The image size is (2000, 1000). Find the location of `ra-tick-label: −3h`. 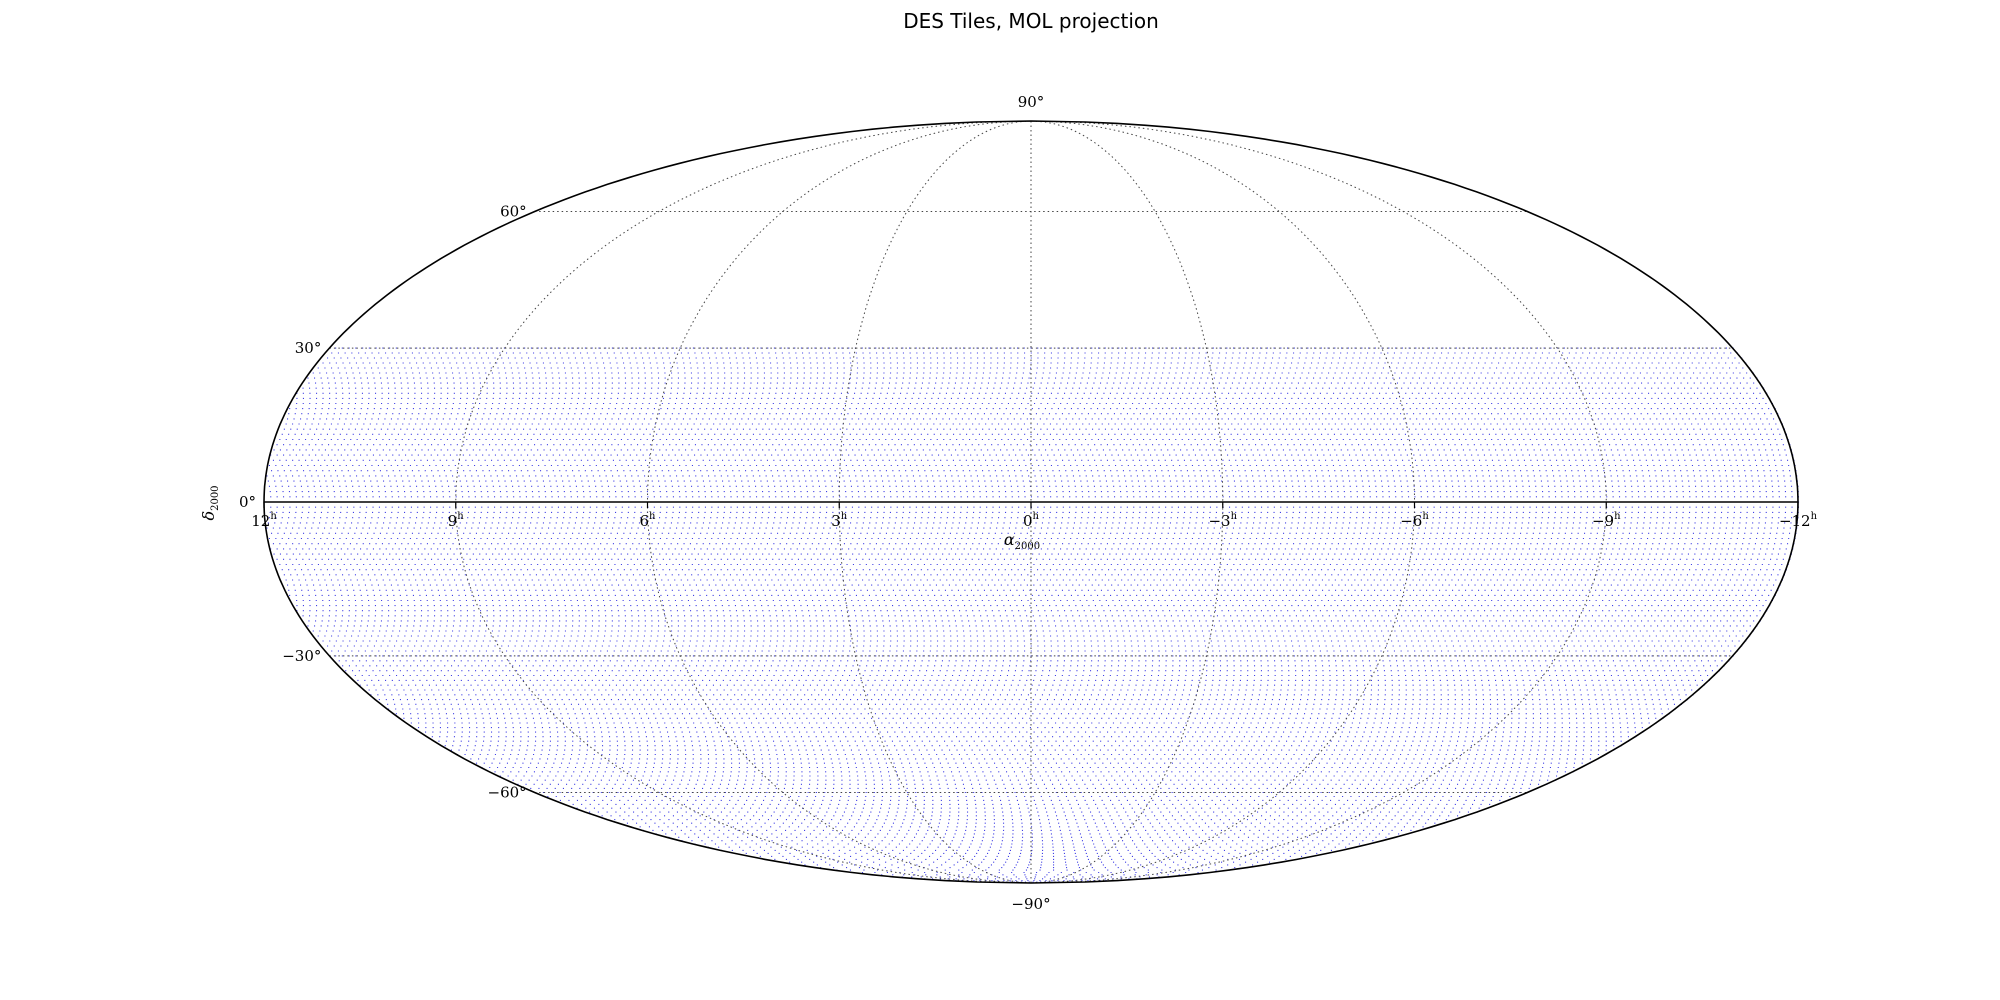

ra-tick-label: −3h is located at coordinates (1222, 520).